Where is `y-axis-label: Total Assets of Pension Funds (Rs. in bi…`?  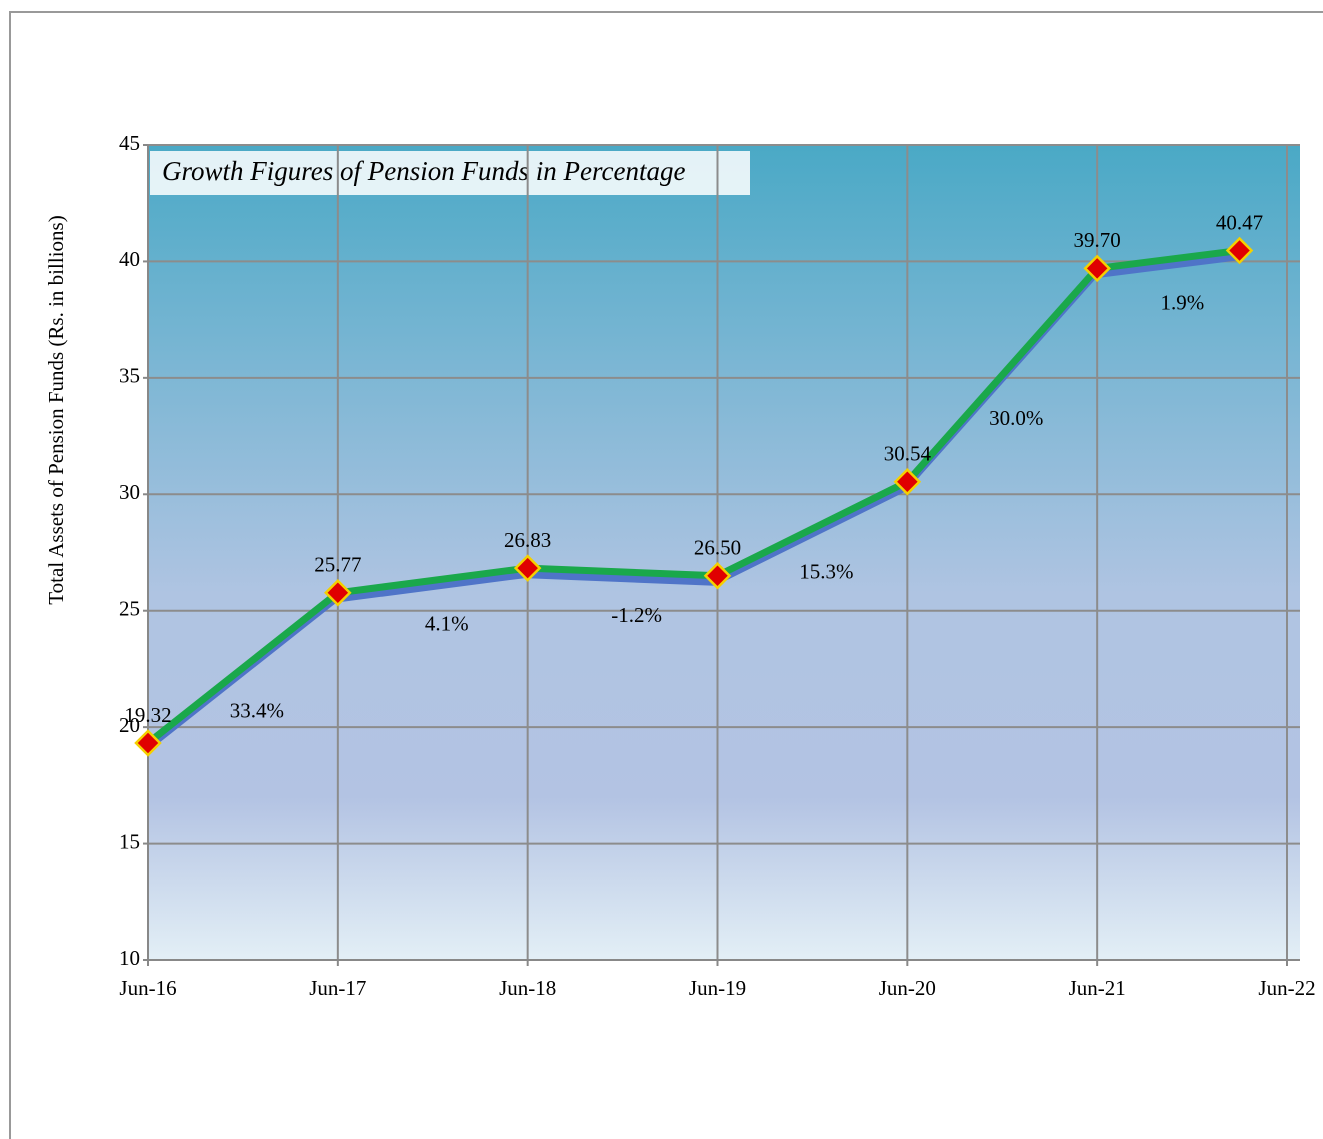
y-axis-label: Total Assets of Pension Funds (Rs. in bi… is located at coordinates (56, 409).